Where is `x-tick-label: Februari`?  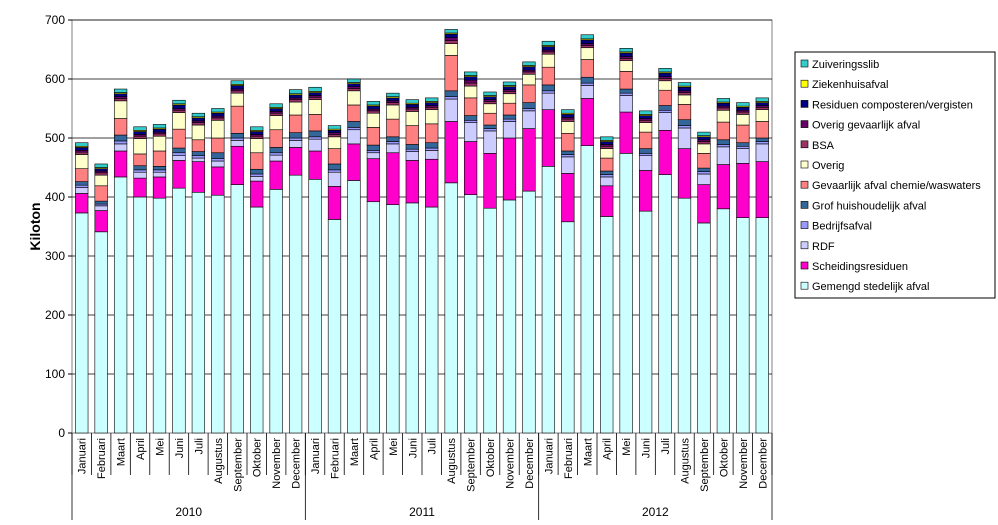
x-tick-label: Februari is located at coordinates (569, 458).